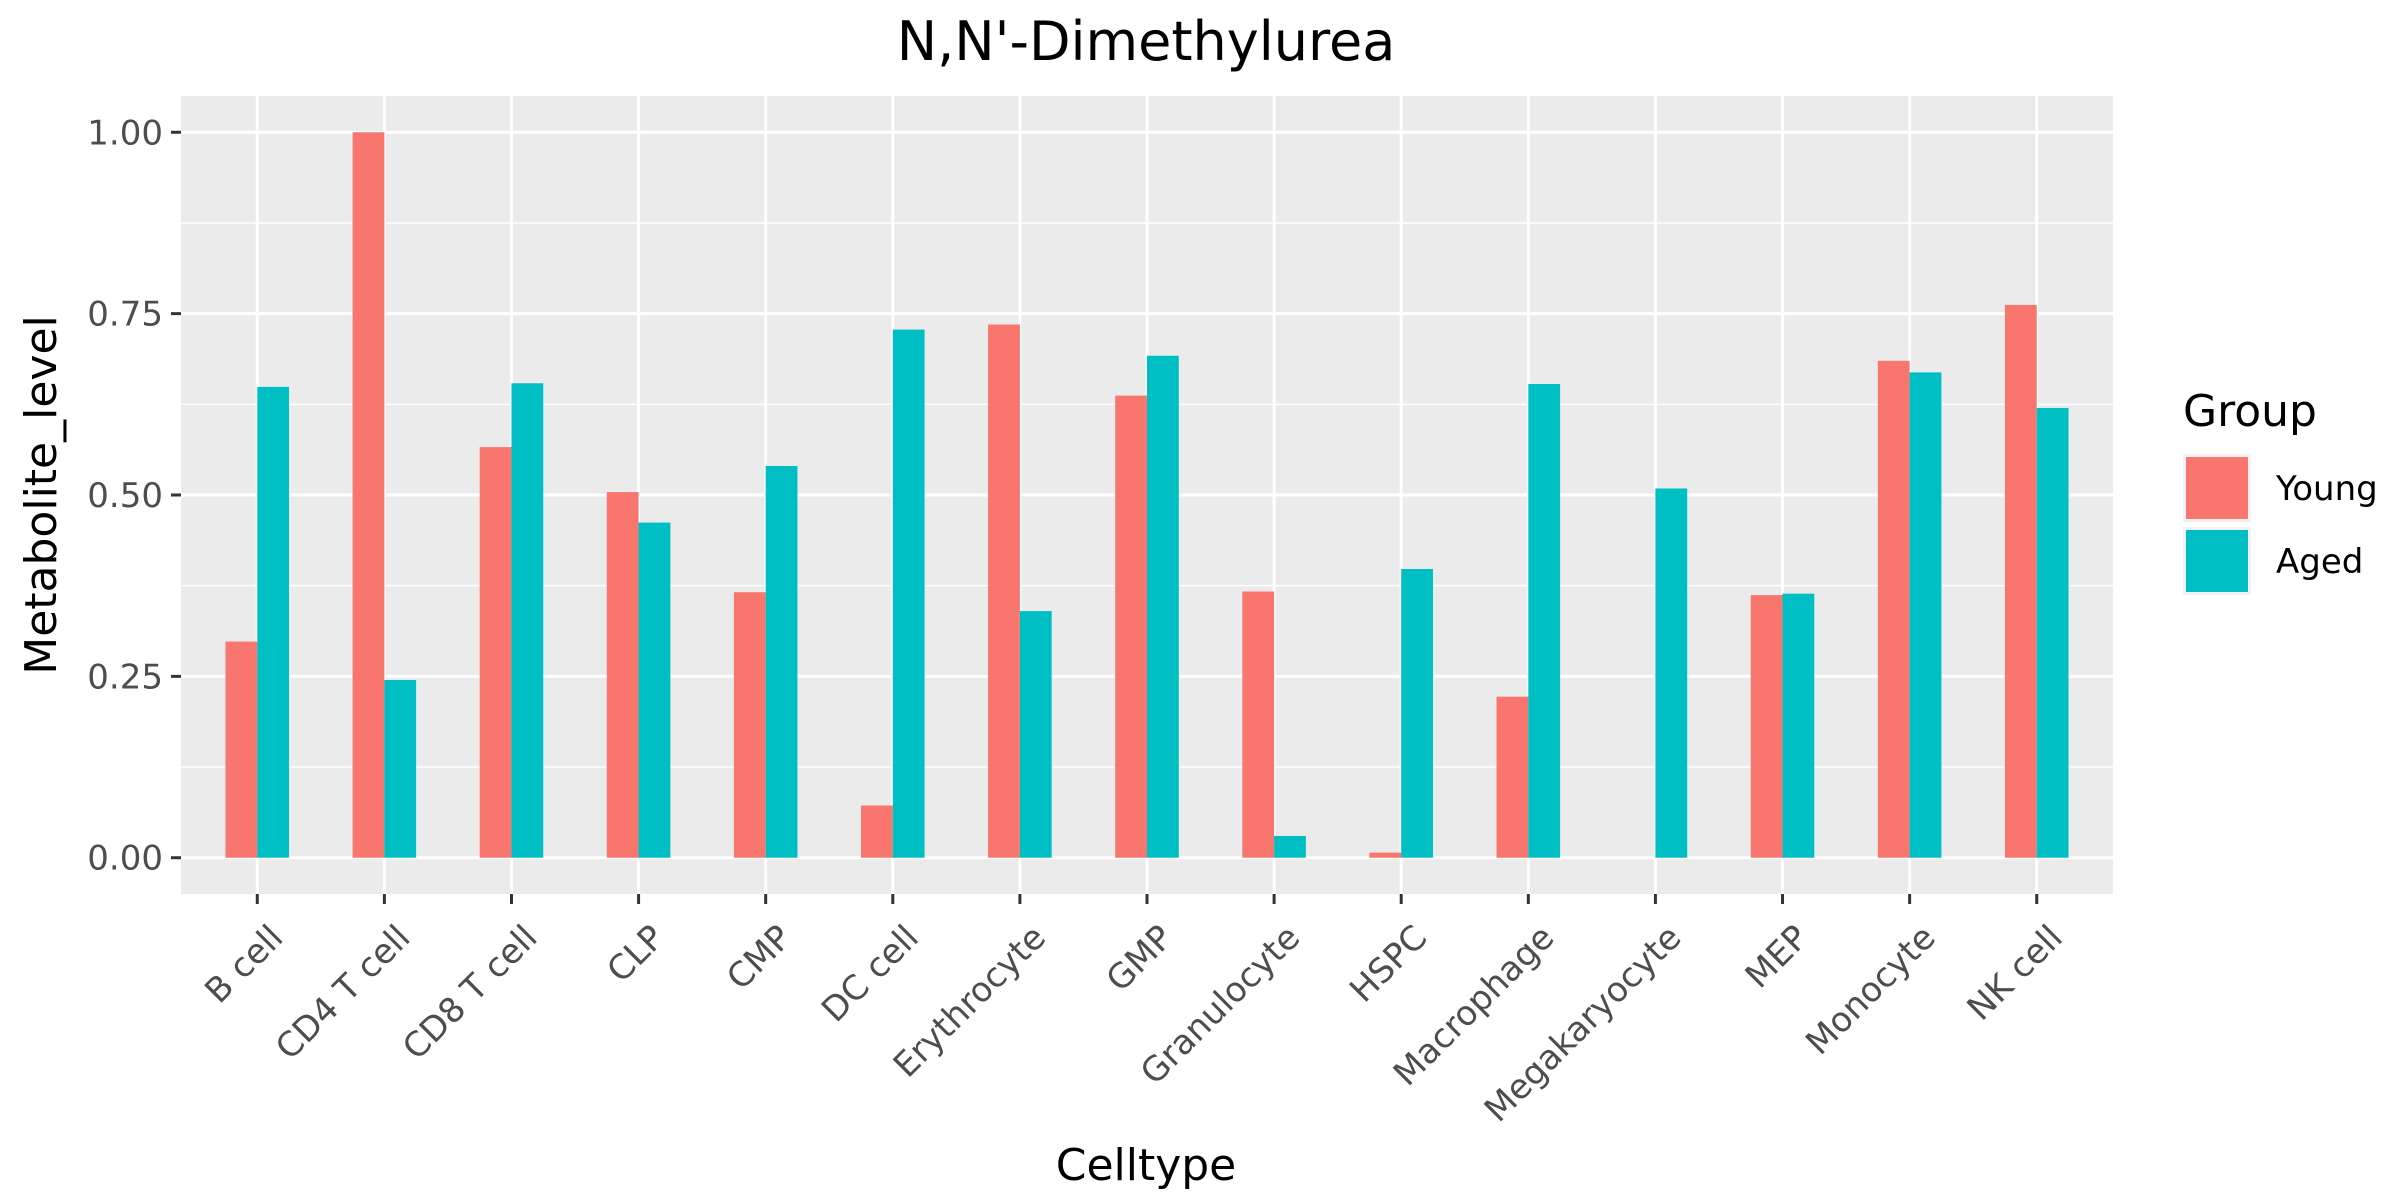  What do you see at coordinates (527, 620) in the screenshot?
I see `bar-aged-cd8-t-cell` at bounding box center [527, 620].